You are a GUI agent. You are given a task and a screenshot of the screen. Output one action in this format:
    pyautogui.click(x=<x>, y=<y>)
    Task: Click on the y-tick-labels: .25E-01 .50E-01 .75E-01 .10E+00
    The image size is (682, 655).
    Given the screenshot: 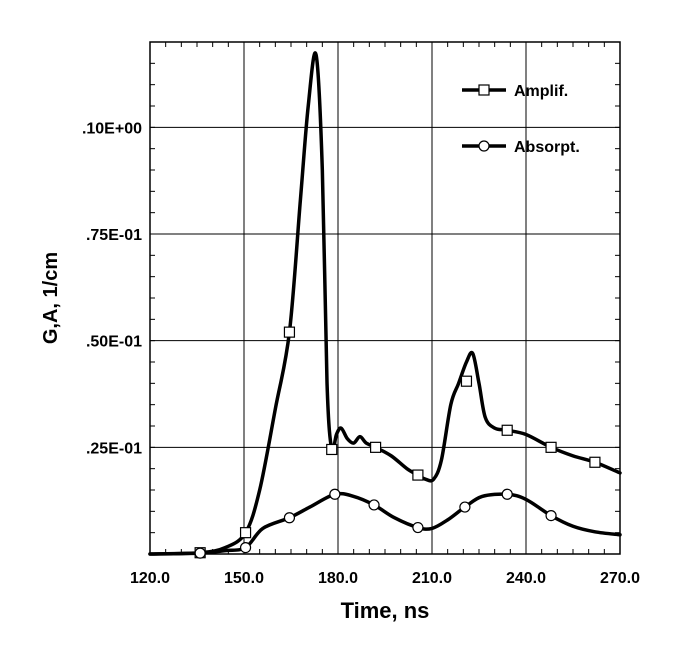 What is the action you would take?
    pyautogui.click(x=112, y=288)
    